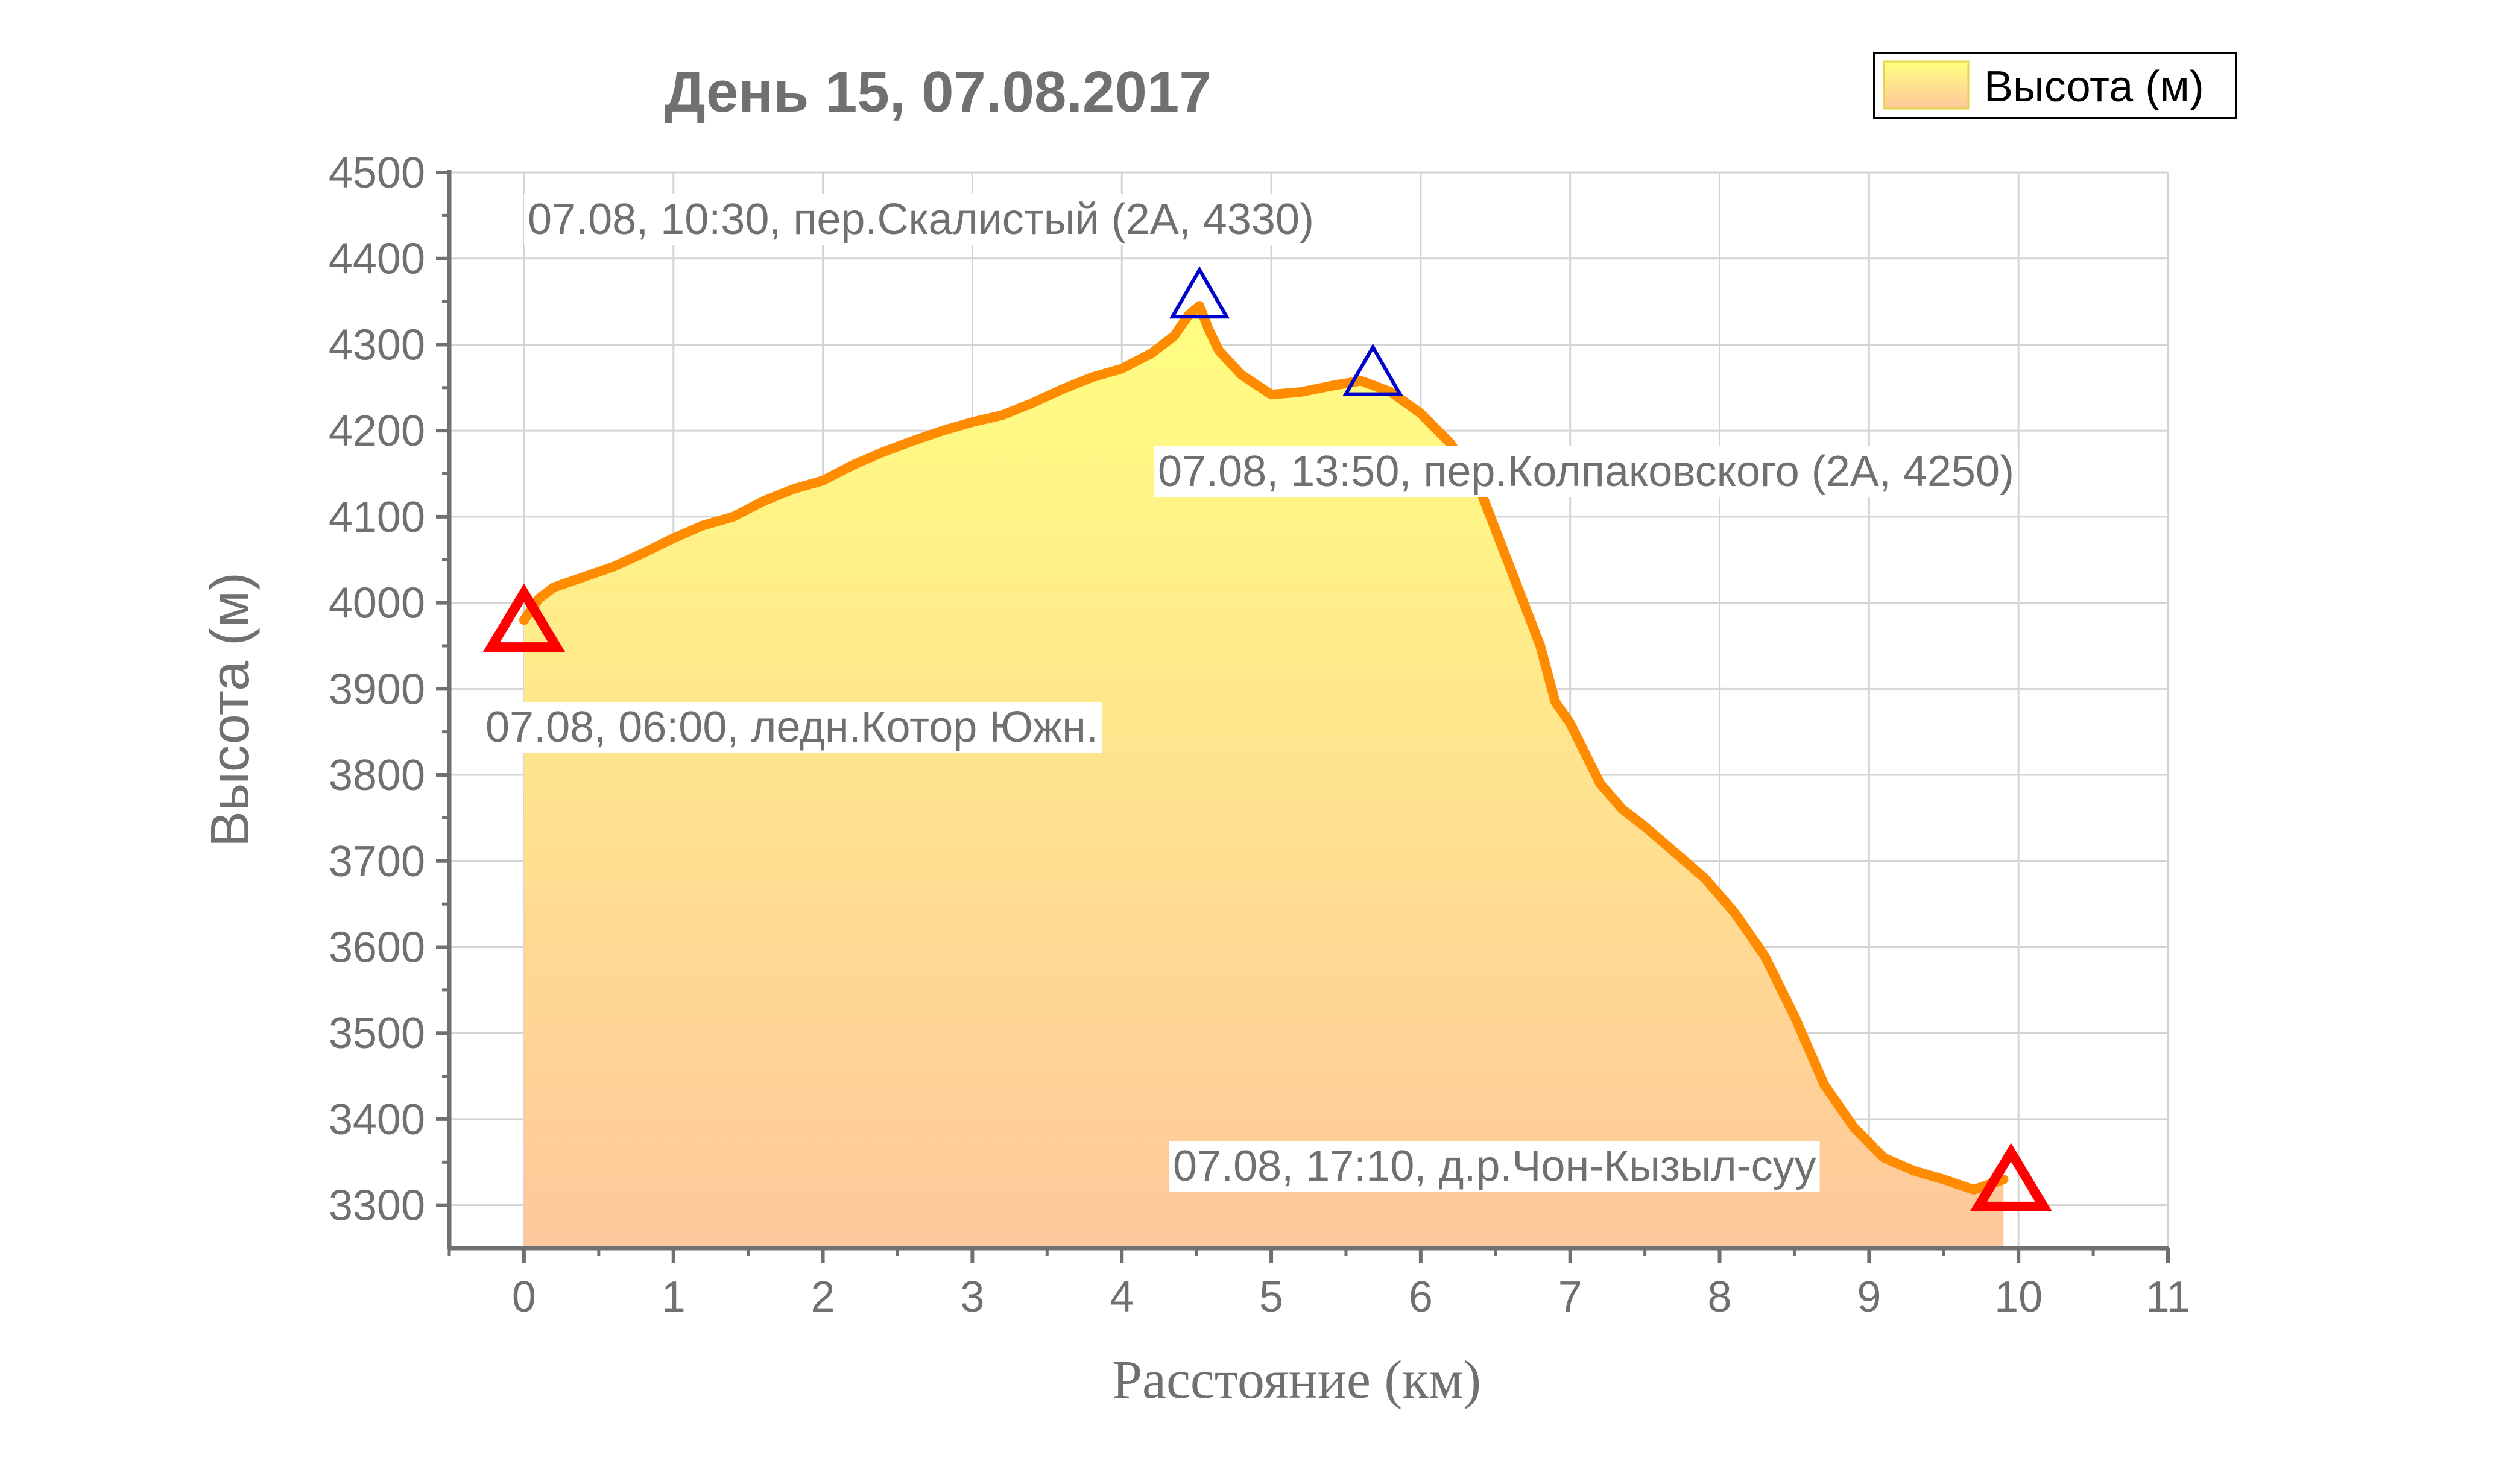 The image size is (2493, 1484). I want to click on y-tick-label: 3700, so click(377, 862).